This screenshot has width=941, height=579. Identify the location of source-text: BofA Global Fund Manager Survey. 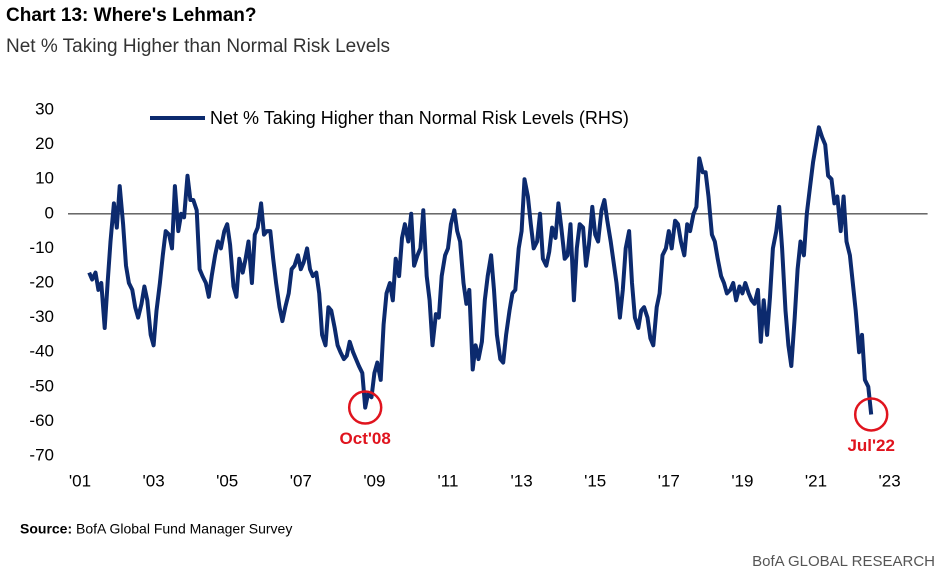
(184, 529).